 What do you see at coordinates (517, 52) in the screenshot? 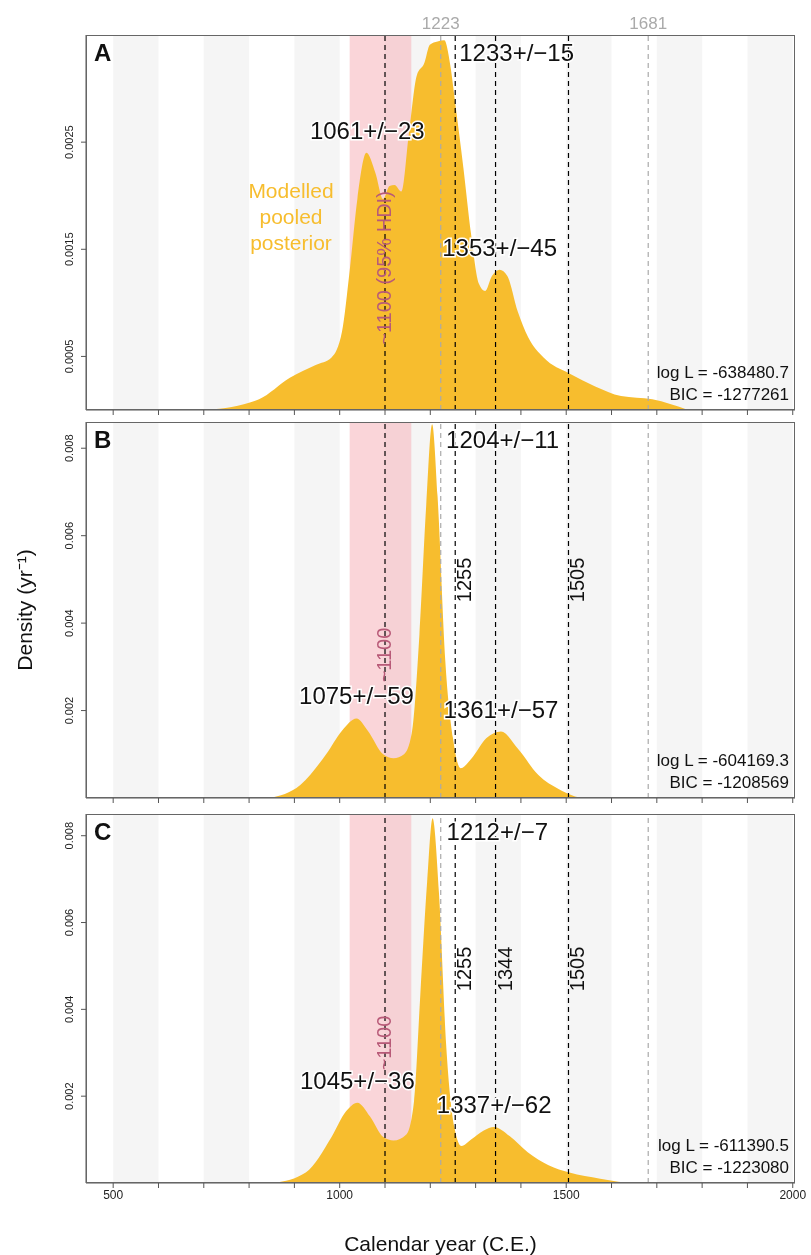
I see `annotation: 1233+/−15` at bounding box center [517, 52].